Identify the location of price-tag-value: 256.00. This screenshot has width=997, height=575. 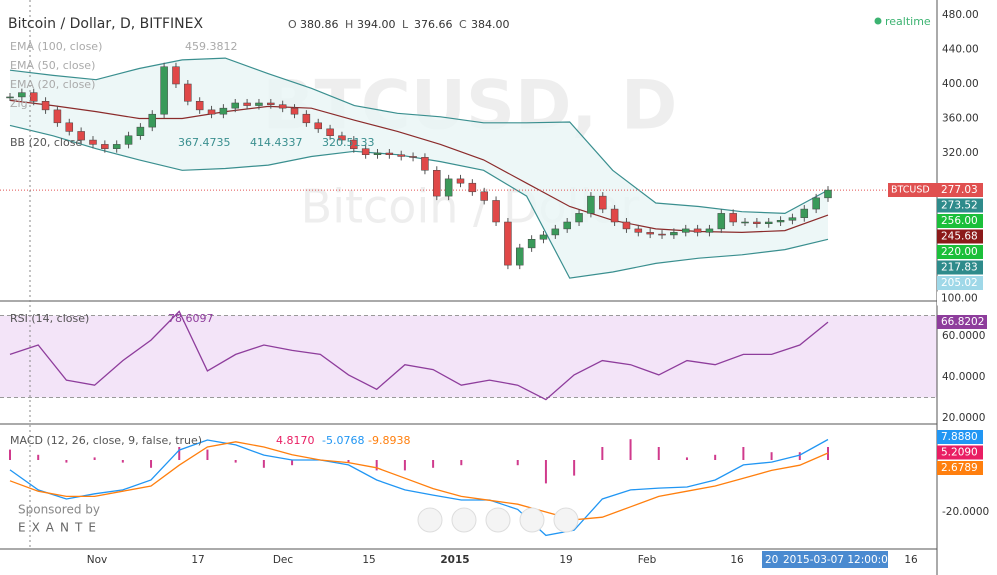
(959, 221).